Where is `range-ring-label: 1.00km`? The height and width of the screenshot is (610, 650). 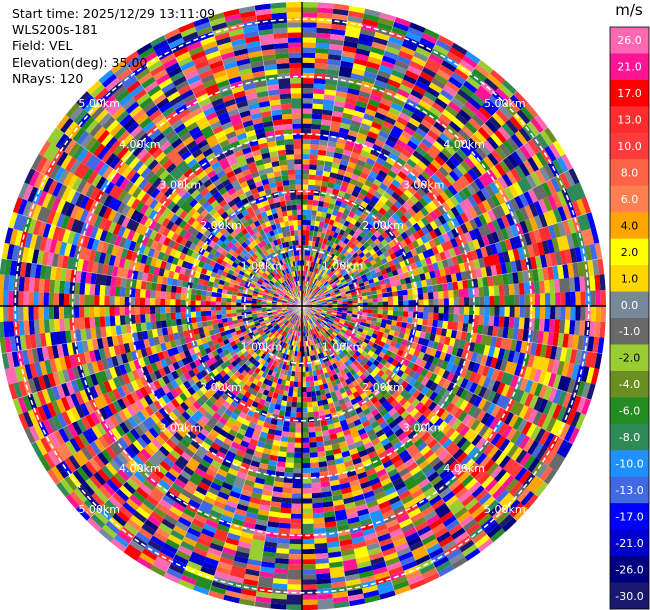
range-ring-label: 1.00km is located at coordinates (262, 347).